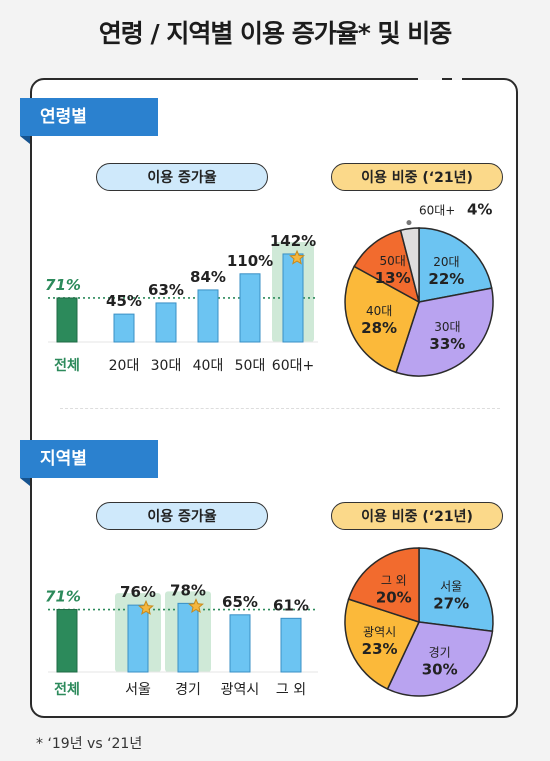  Describe the element at coordinates (250, 261) in the screenshot. I see `data-label: 110%` at that location.